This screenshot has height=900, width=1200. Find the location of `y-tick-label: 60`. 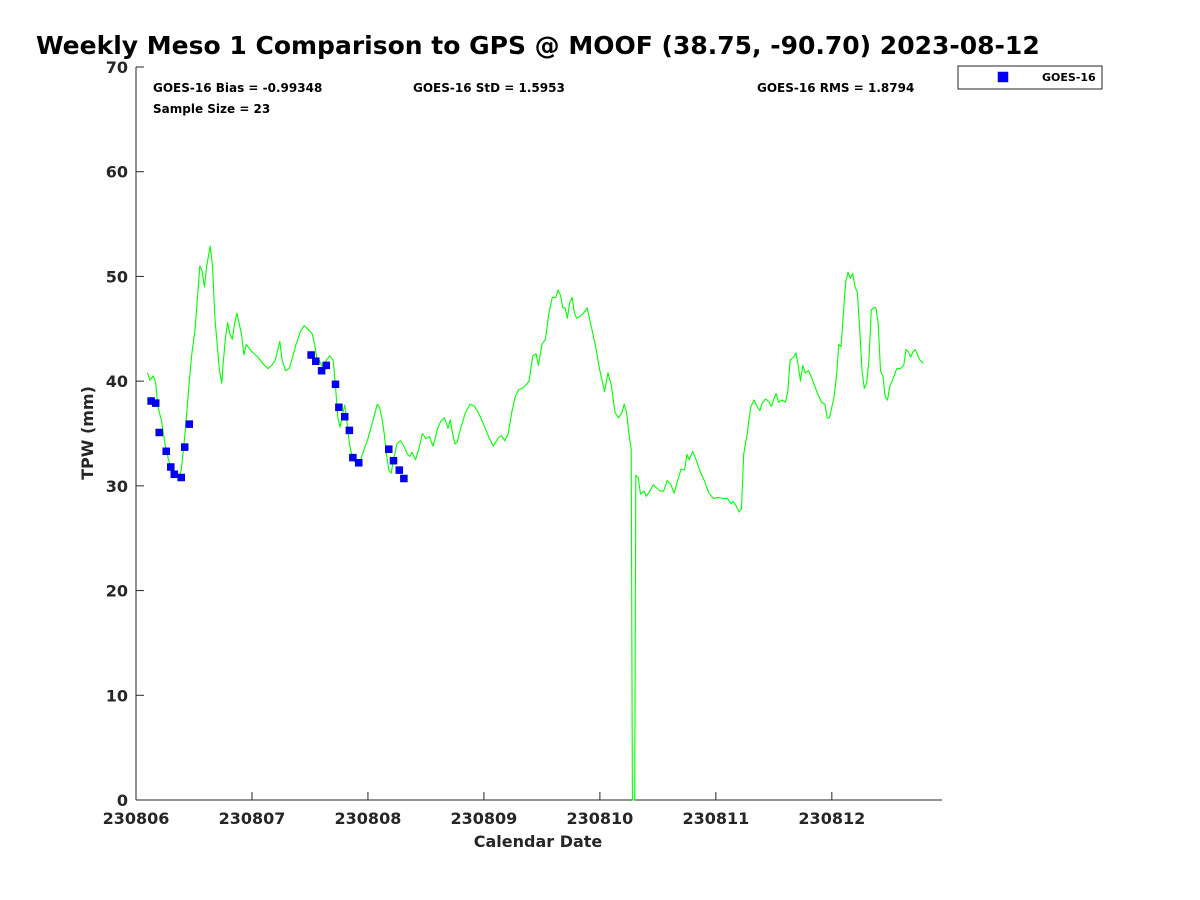

y-tick-label: 60 is located at coordinates (117, 172).